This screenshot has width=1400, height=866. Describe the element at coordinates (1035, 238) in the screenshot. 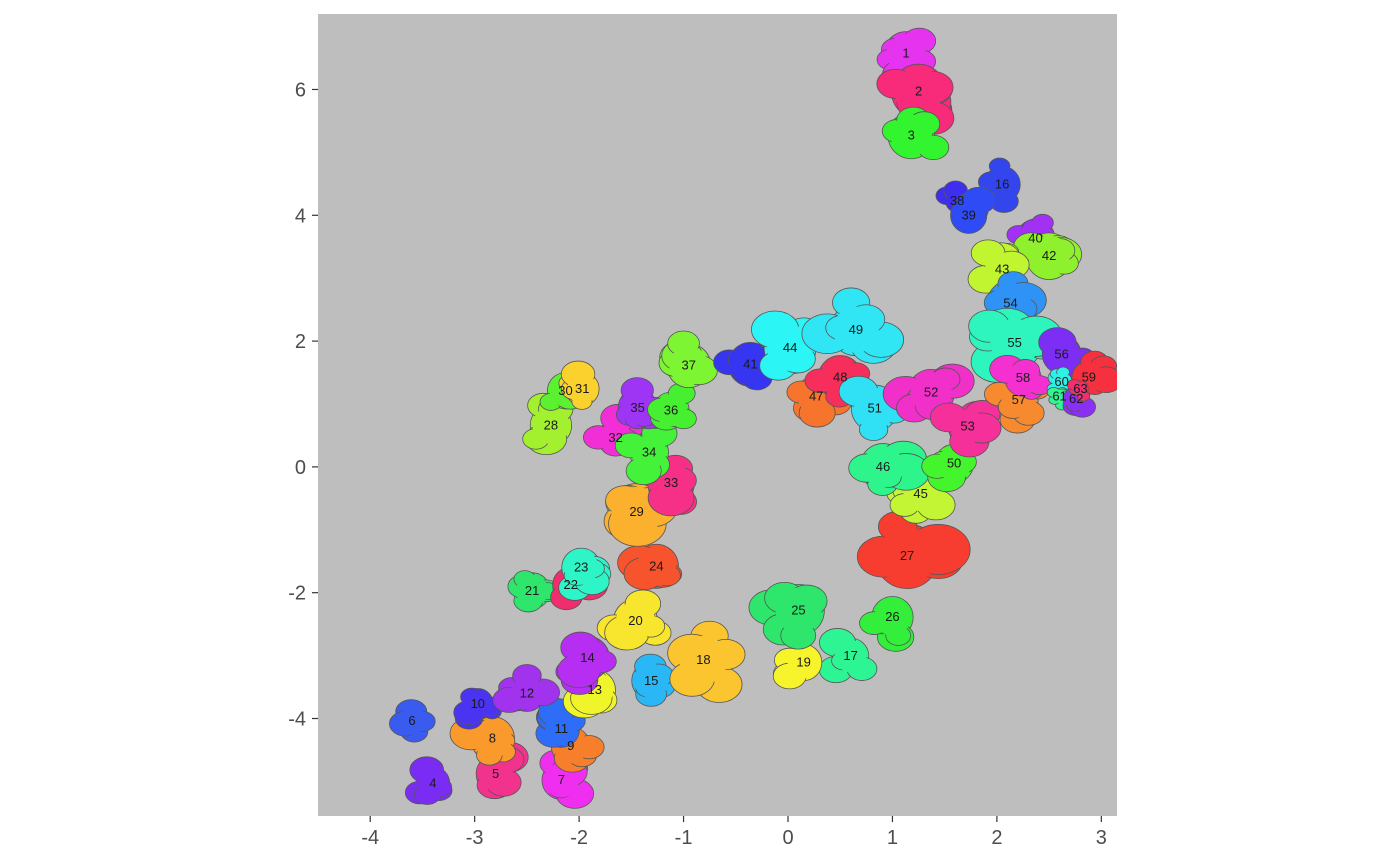

I see `cluster-label-40: 40` at that location.